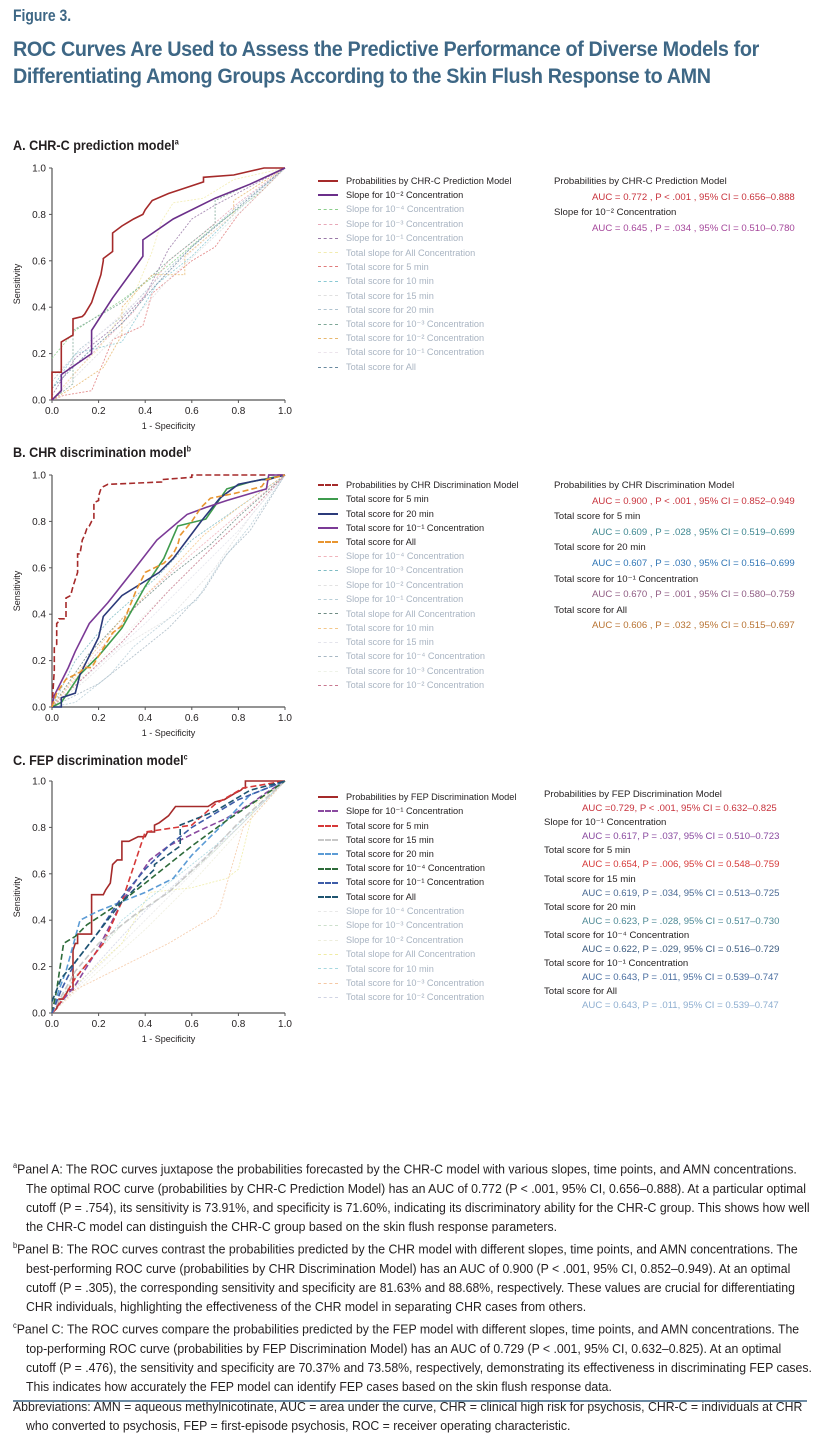  Describe the element at coordinates (96, 145) in the screenshot. I see `panel-a-title: A. CHR-C prediction modela` at that location.